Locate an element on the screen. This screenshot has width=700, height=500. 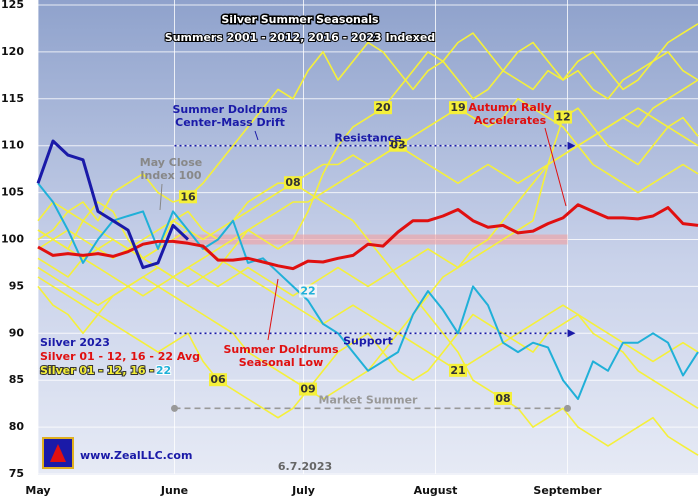
y-tick-label: 90 is located at coordinates (17, 332).